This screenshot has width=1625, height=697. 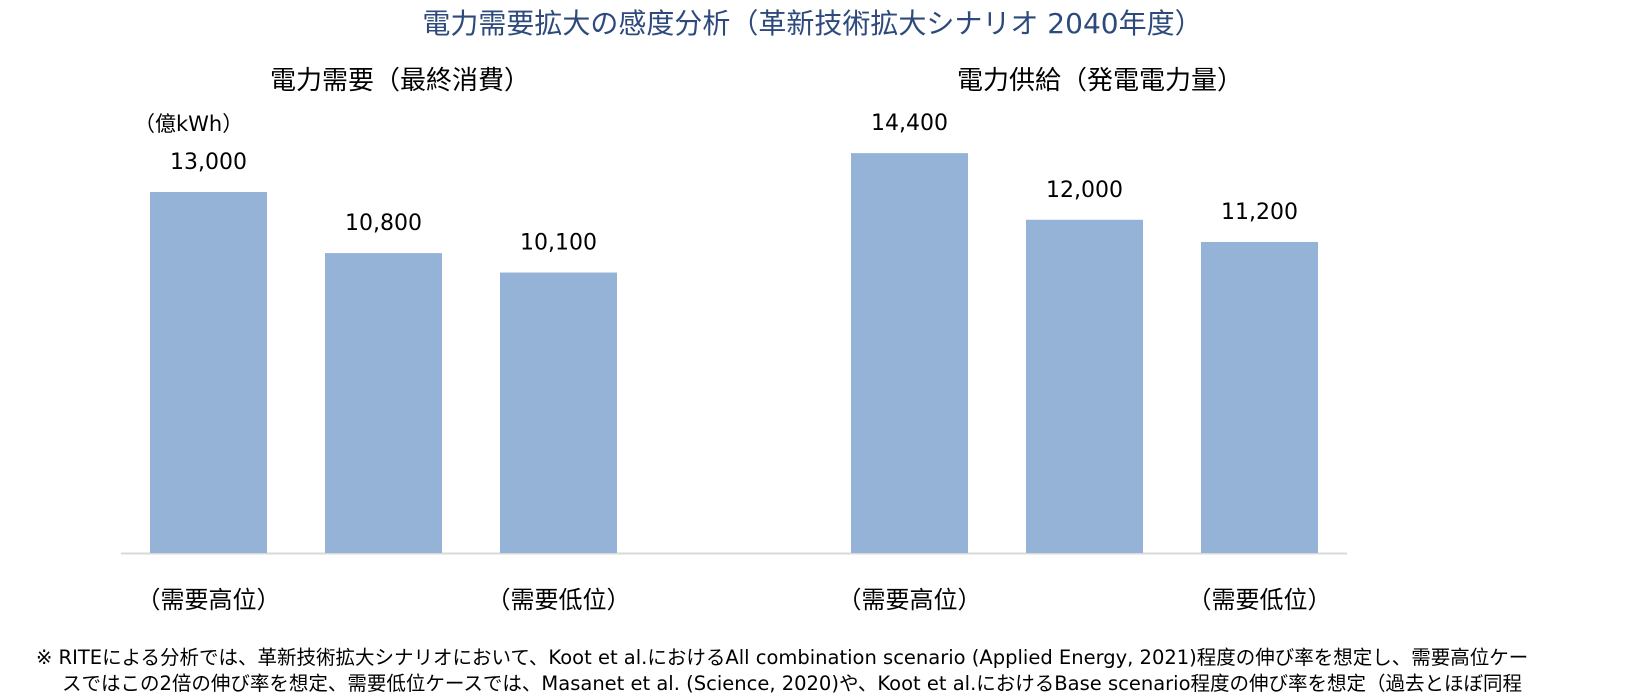 What do you see at coordinates (1099, 81) in the screenshot?
I see `supply-panel-title: 電力供給（発電電力量）` at bounding box center [1099, 81].